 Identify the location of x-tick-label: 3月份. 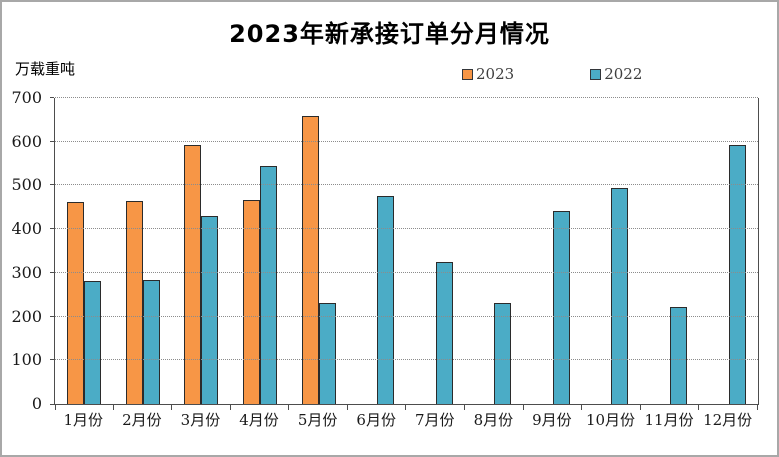
(200, 420).